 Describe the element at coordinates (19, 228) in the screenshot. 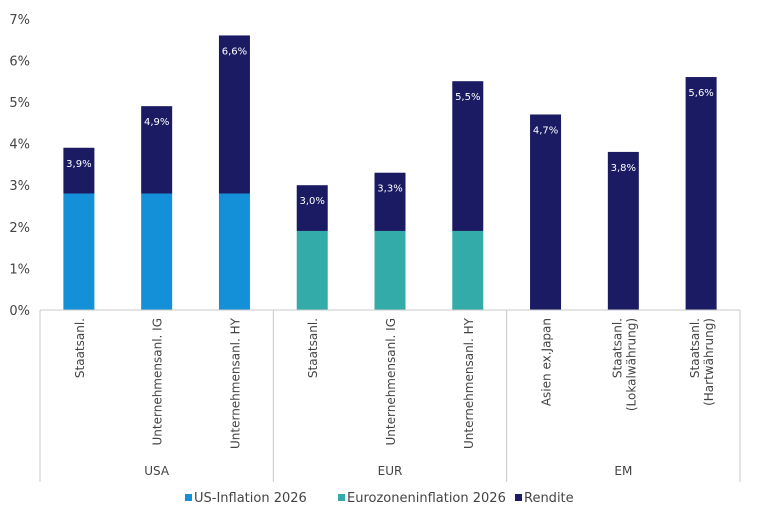

I see `y-tick-label: 2%` at that location.